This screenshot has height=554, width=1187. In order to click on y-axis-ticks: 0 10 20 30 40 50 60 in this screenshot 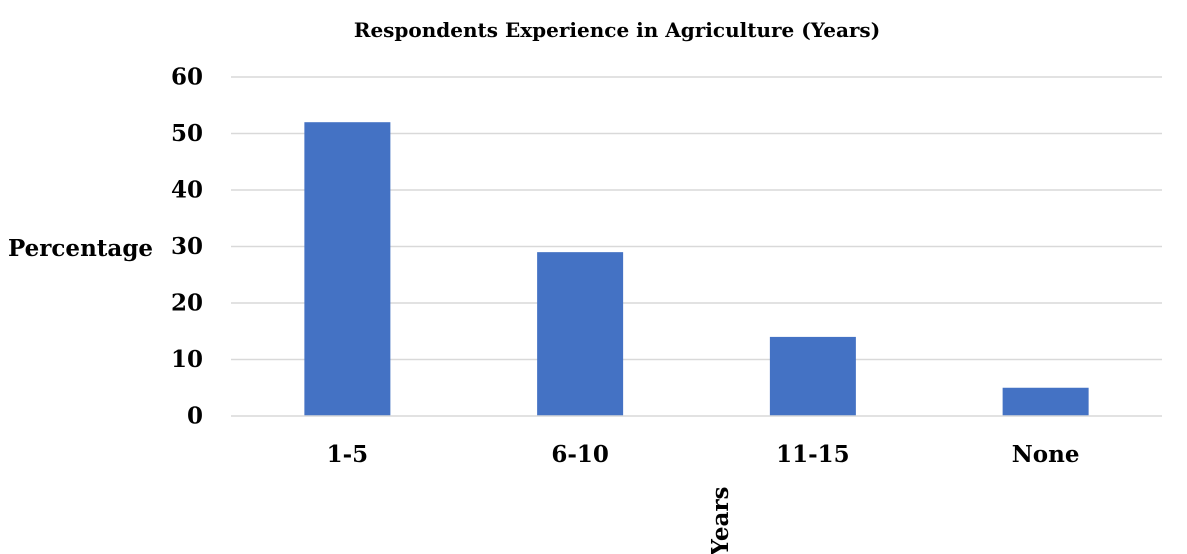, I will do `click(187, 247)`.